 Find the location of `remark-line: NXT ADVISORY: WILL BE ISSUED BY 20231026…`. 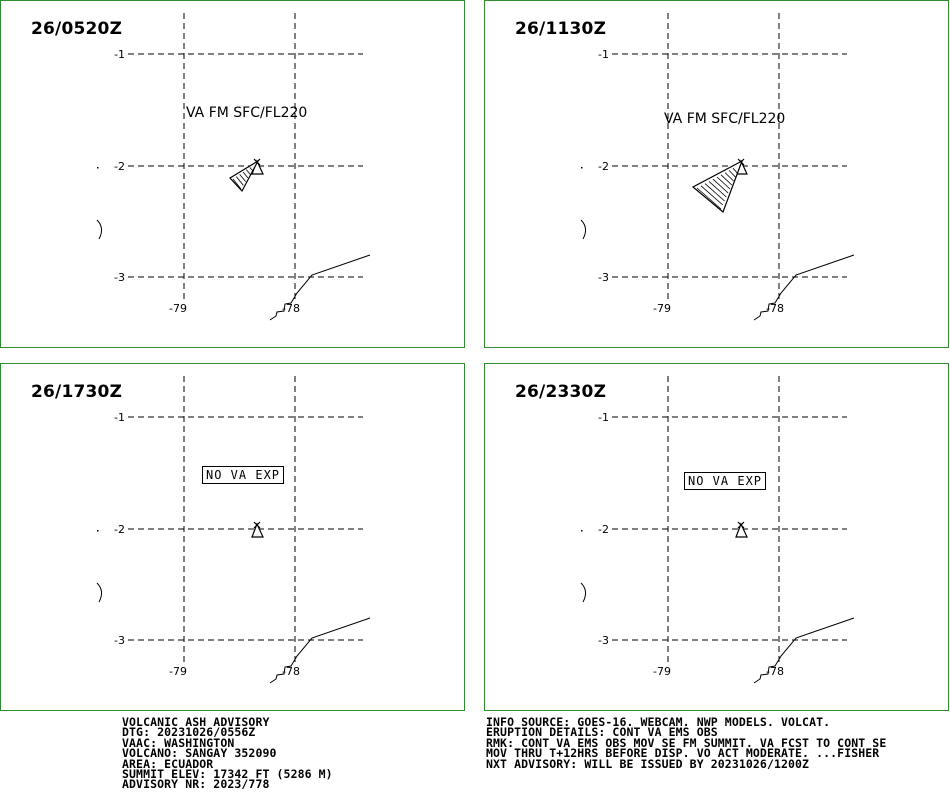

remark-line: NXT ADVISORY: WILL BE ISSUED BY 20231026… is located at coordinates (648, 763).